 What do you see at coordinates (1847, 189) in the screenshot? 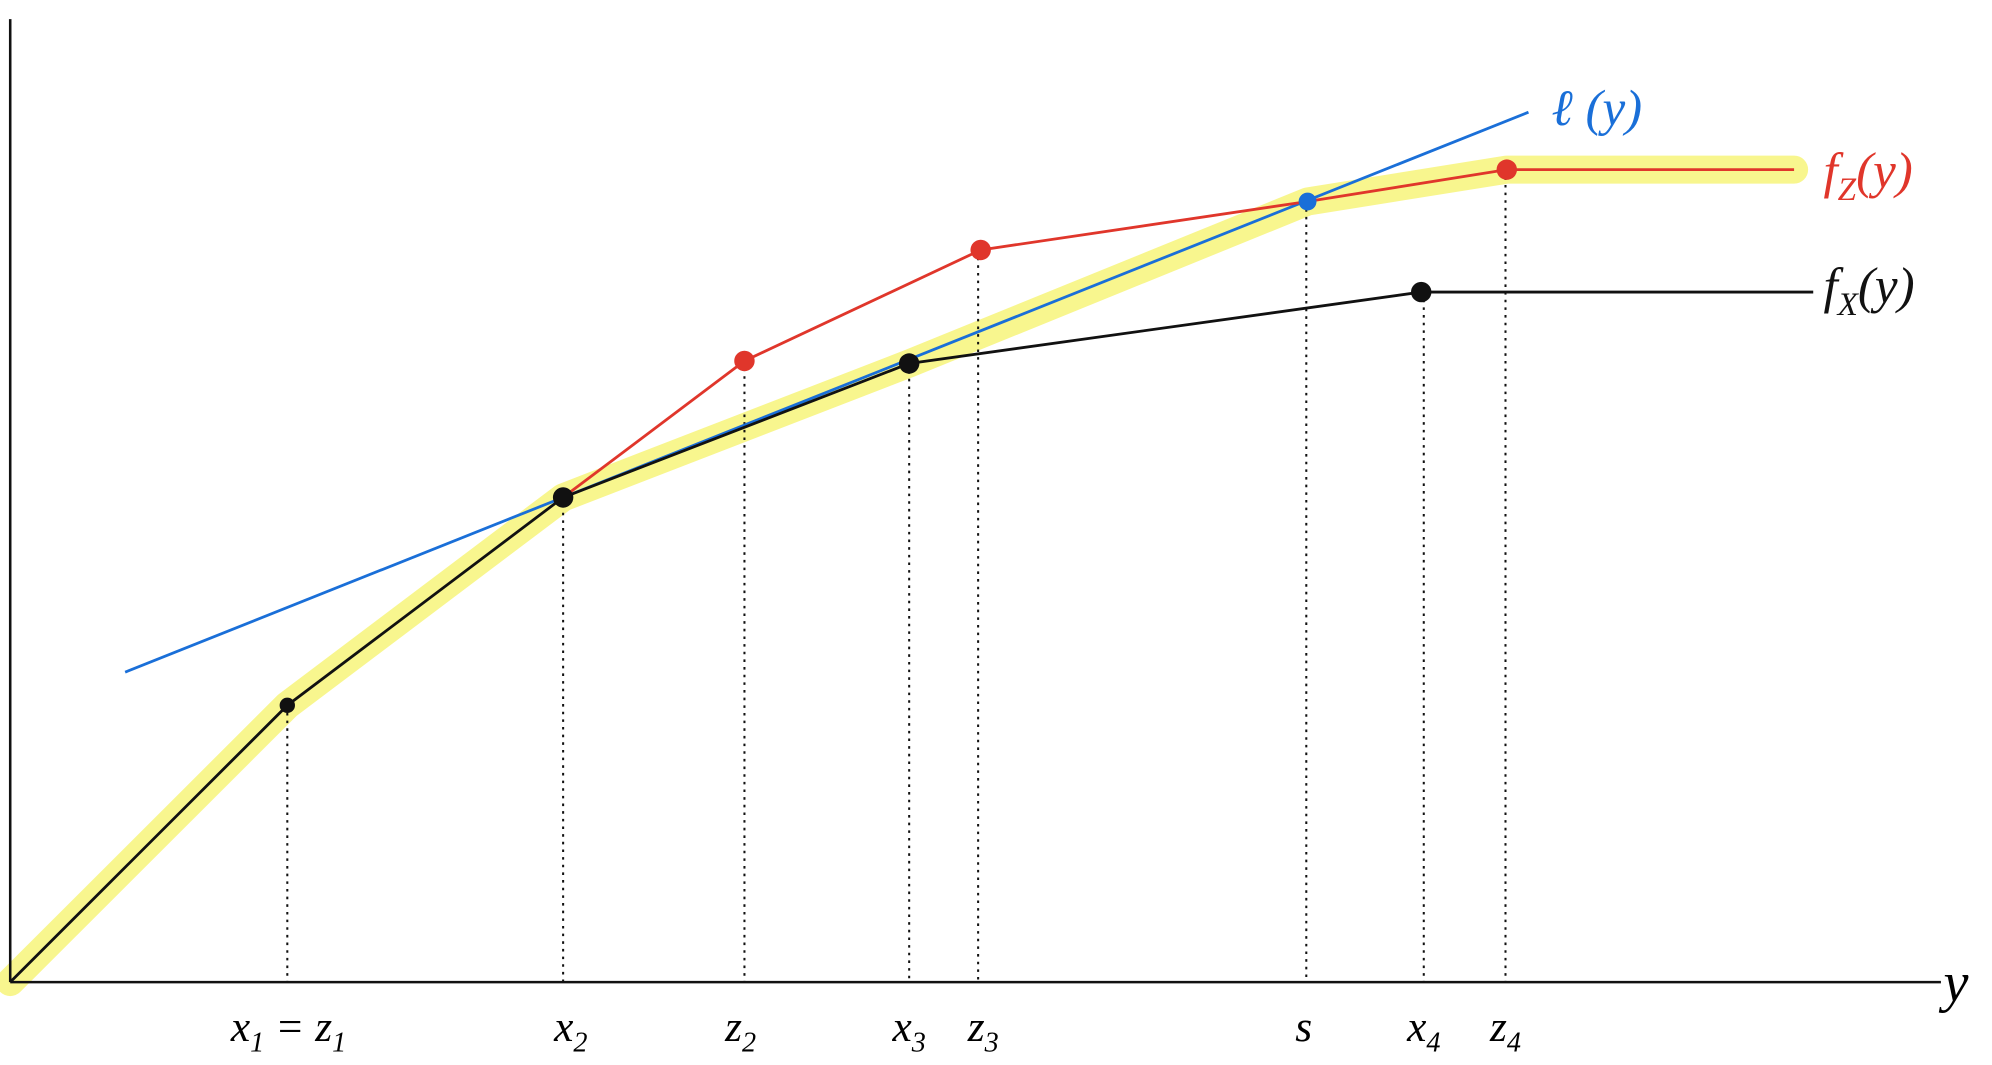
I see `subscript: Z` at bounding box center [1847, 189].